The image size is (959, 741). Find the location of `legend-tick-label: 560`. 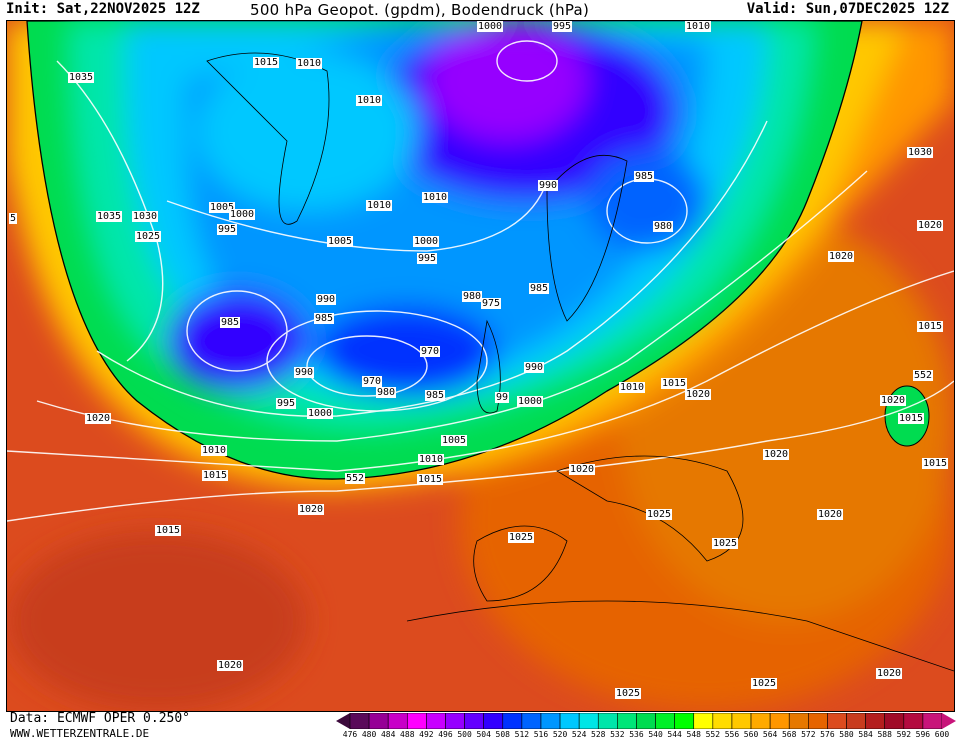

legend-tick-label: 560 is located at coordinates (751, 734).